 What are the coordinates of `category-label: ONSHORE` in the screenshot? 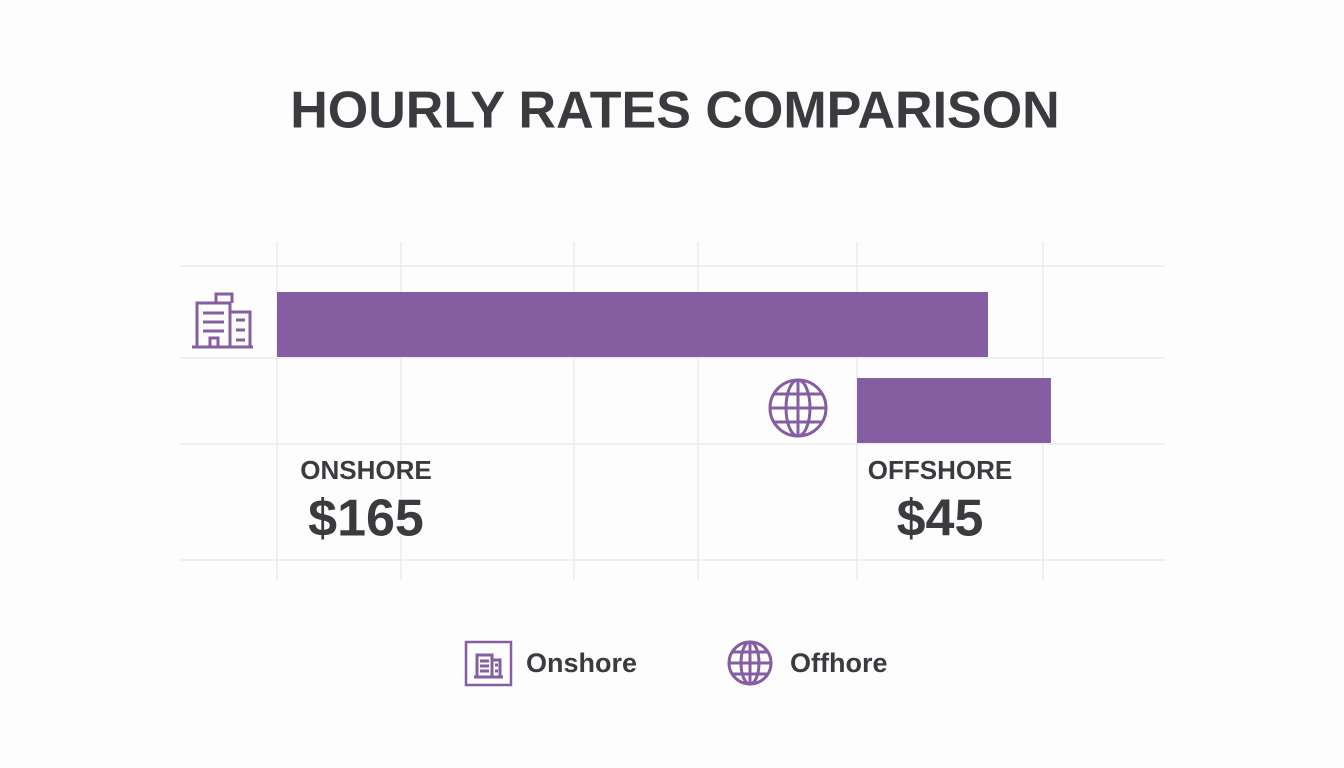 It's located at (365, 470).